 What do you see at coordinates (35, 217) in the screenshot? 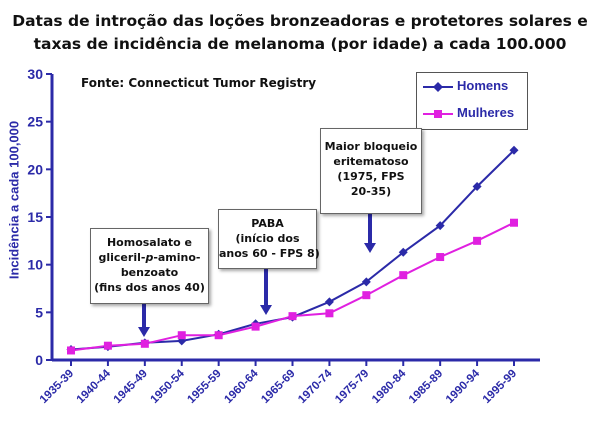
I see `y-tick-label: 15` at bounding box center [35, 217].